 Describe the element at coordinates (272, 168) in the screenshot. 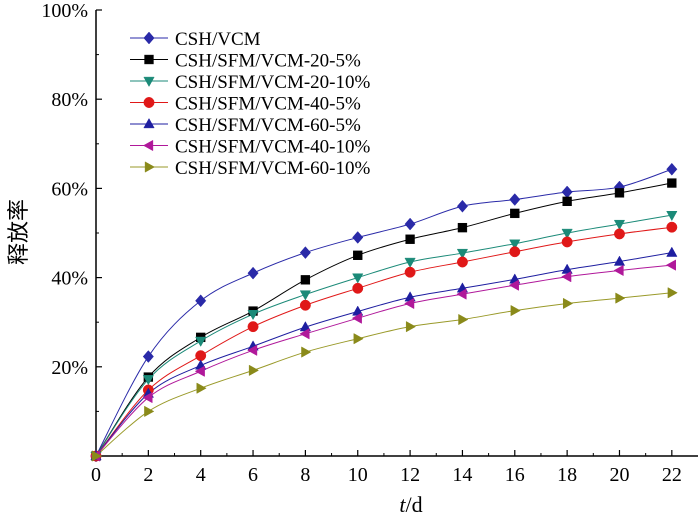

I see `legend-label-7: CSH/SFM/VCM-60-10%` at that location.